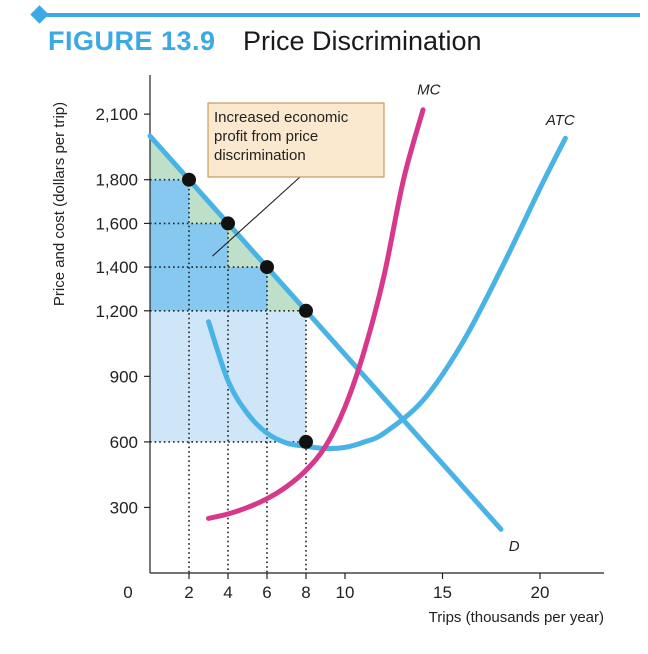 This screenshot has width=648, height=654. I want to click on x-axis-title: Trips (thousands per year), so click(516, 617).